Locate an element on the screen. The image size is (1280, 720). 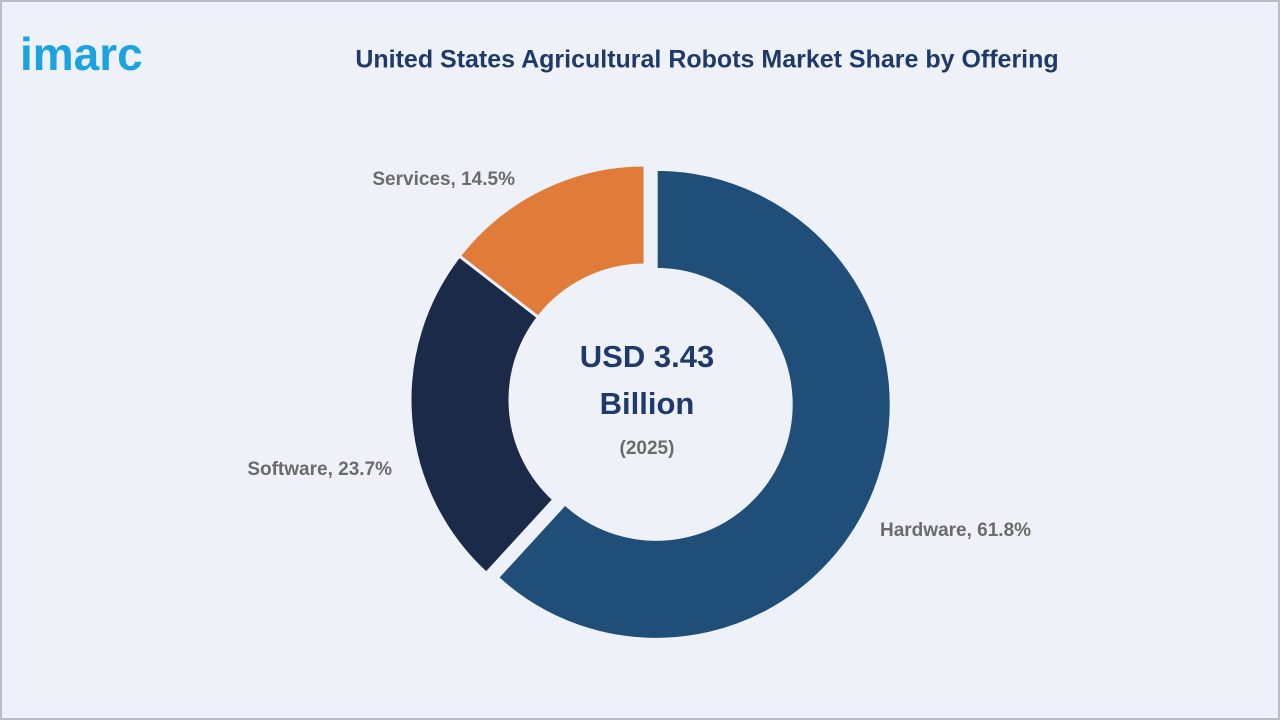
center-label: Billion is located at coordinates (647, 403).